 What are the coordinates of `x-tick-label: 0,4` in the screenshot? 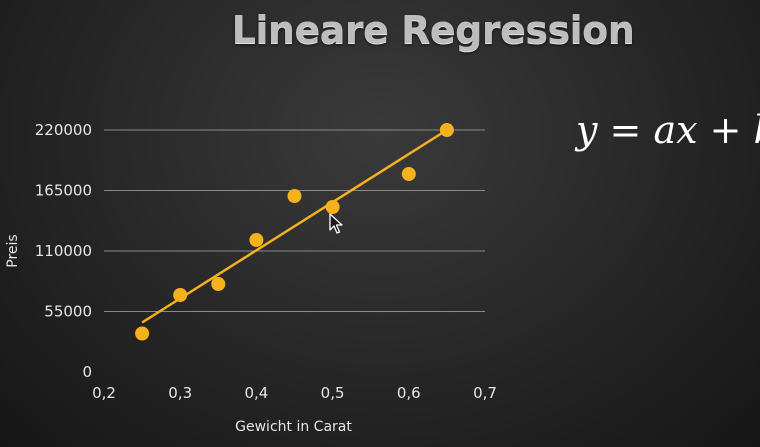 It's located at (256, 393).